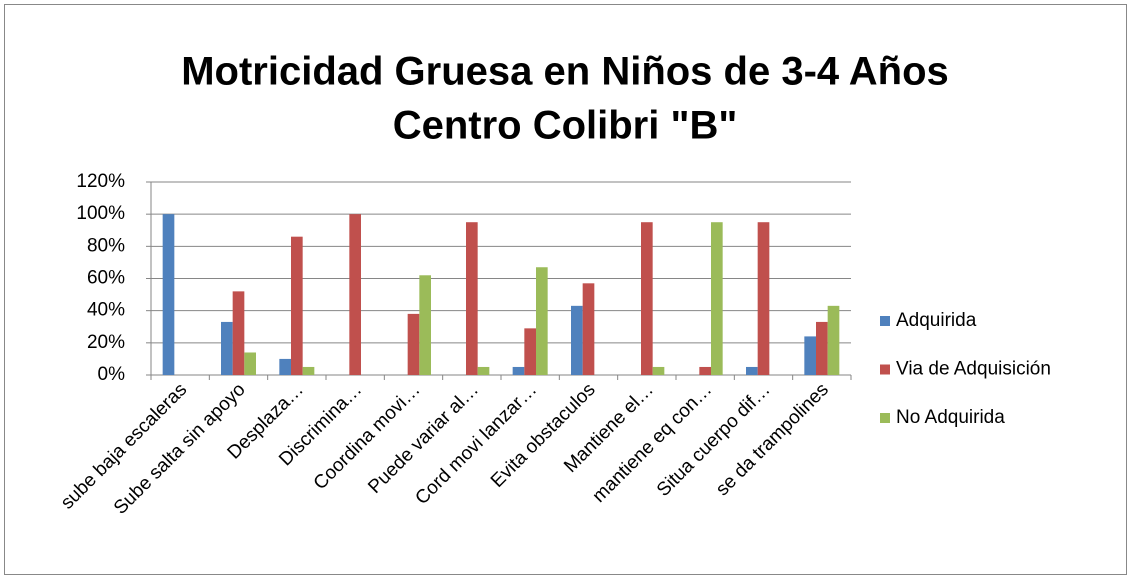  I want to click on legend-label: Via de Adquisición, so click(973, 369).